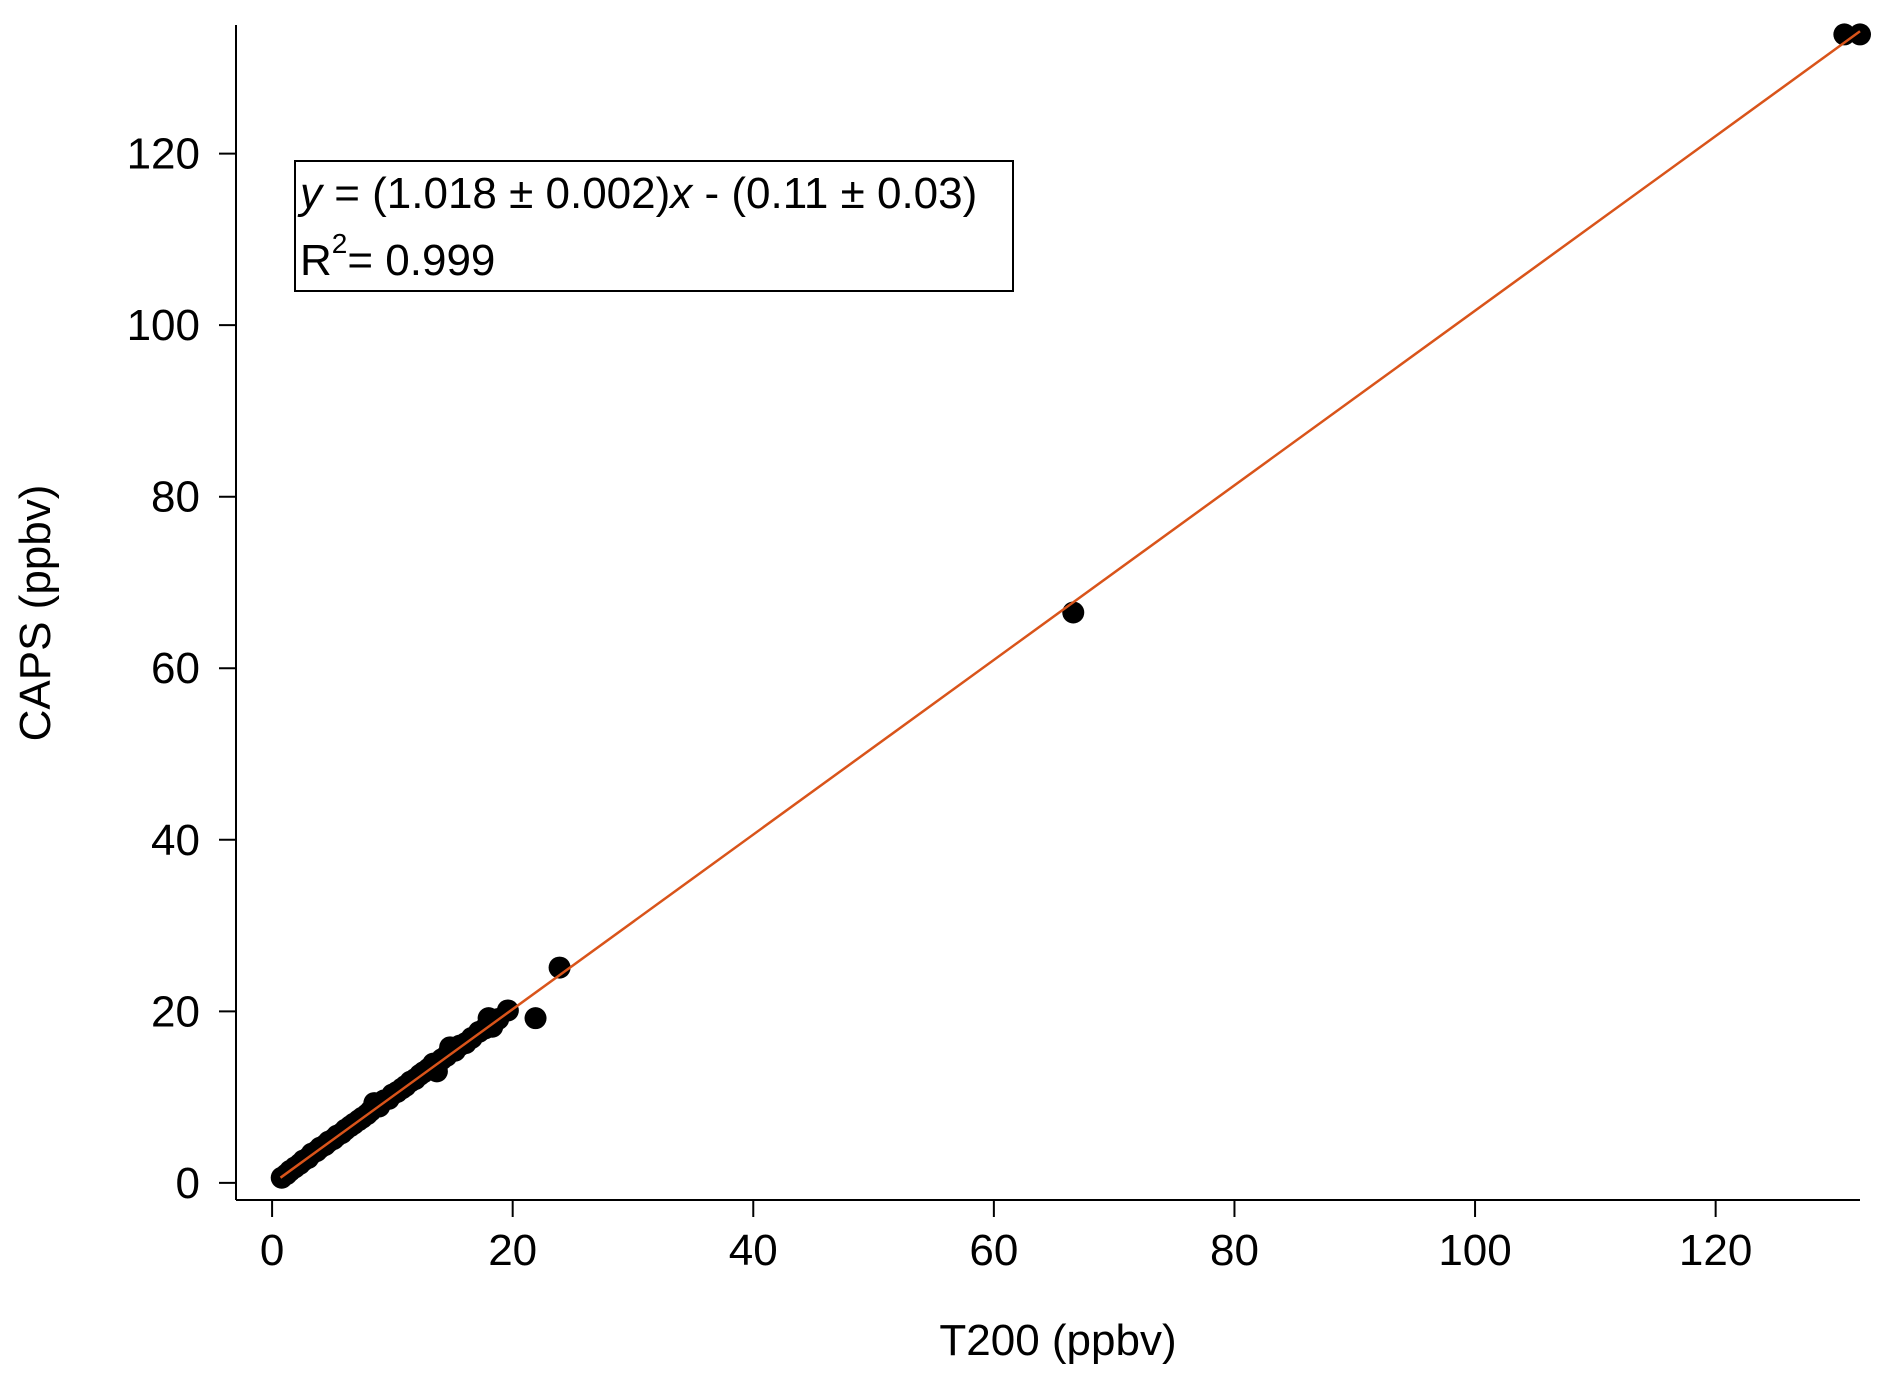 The width and height of the screenshot is (1892, 1378). I want to click on x-tick-label: 60, so click(993, 1250).